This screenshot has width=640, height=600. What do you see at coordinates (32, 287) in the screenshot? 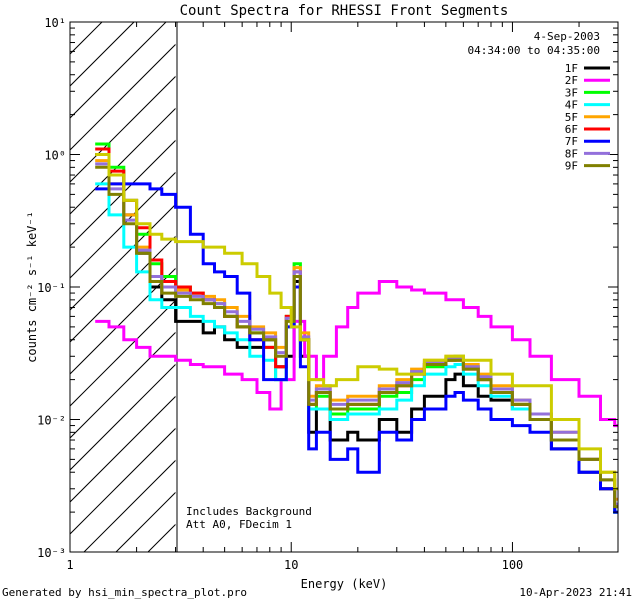
I see `y-axis-label: counts cm⁻² s⁻¹ keV⁻¹` at bounding box center [32, 287].